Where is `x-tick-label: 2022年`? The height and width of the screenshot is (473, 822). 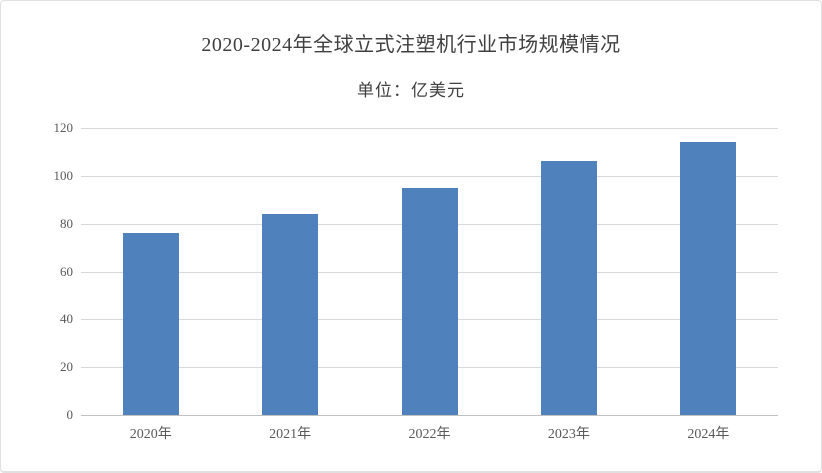
x-tick-label: 2022年 is located at coordinates (429, 434).